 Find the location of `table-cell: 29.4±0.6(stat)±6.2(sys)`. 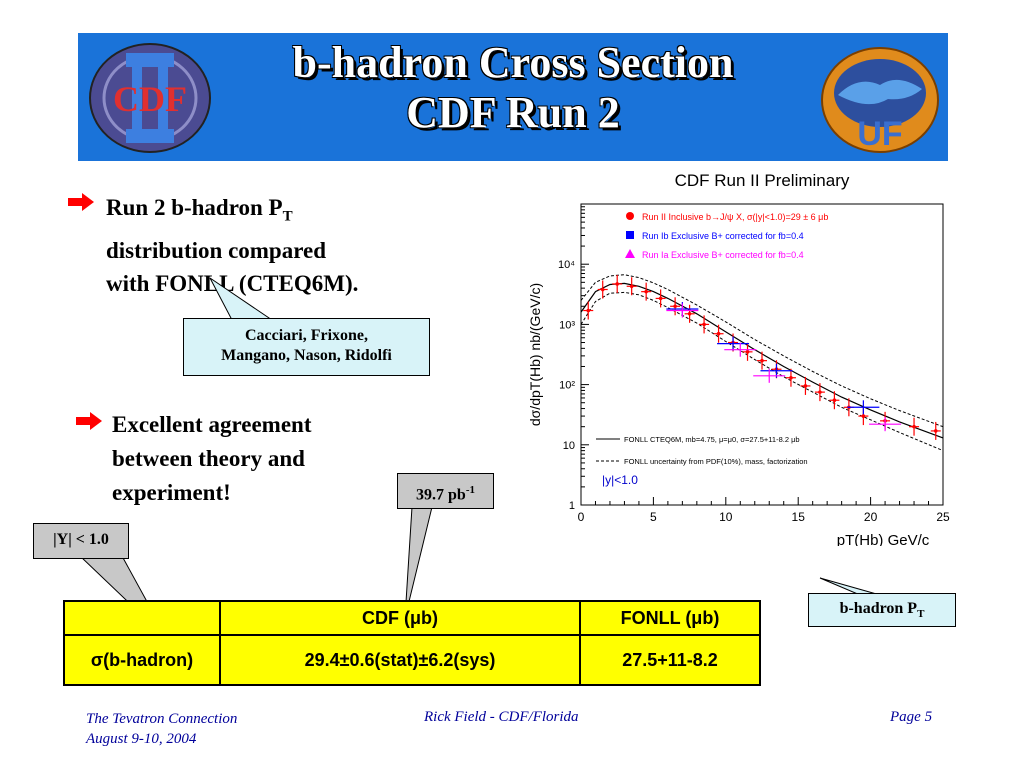

table-cell: 29.4±0.6(stat)±6.2(sys) is located at coordinates (400, 660).